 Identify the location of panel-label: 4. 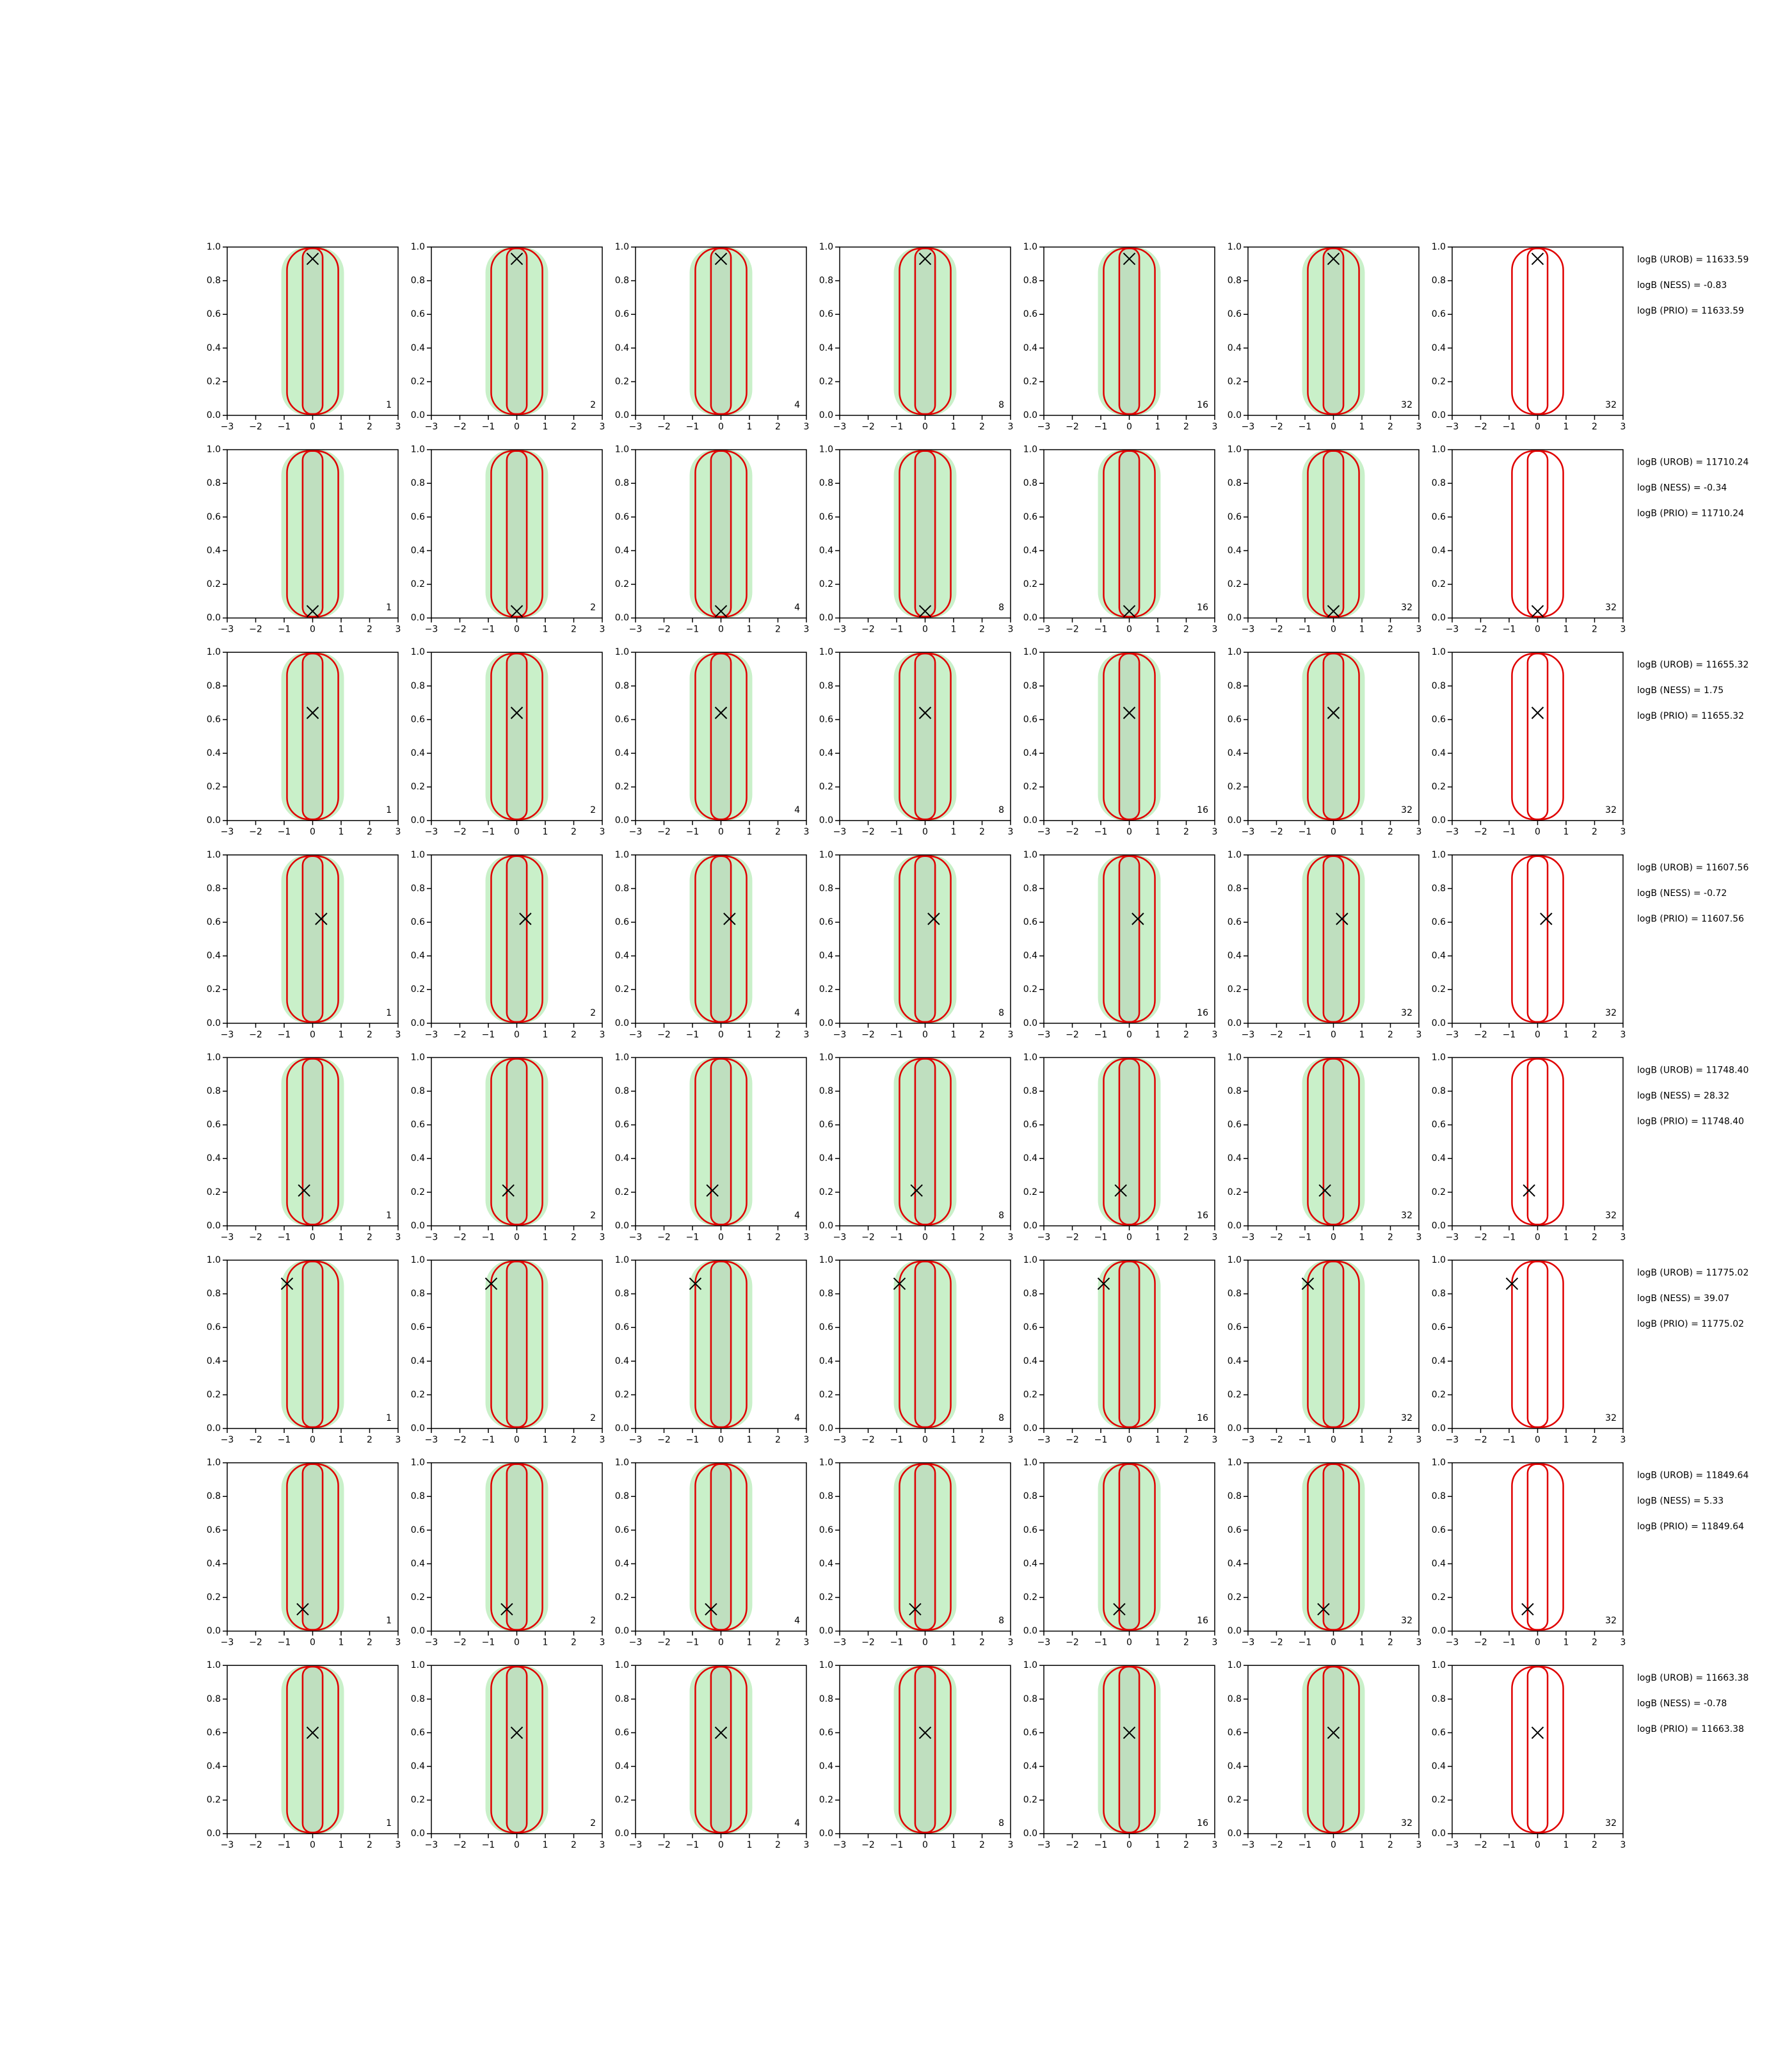
(797, 1215).